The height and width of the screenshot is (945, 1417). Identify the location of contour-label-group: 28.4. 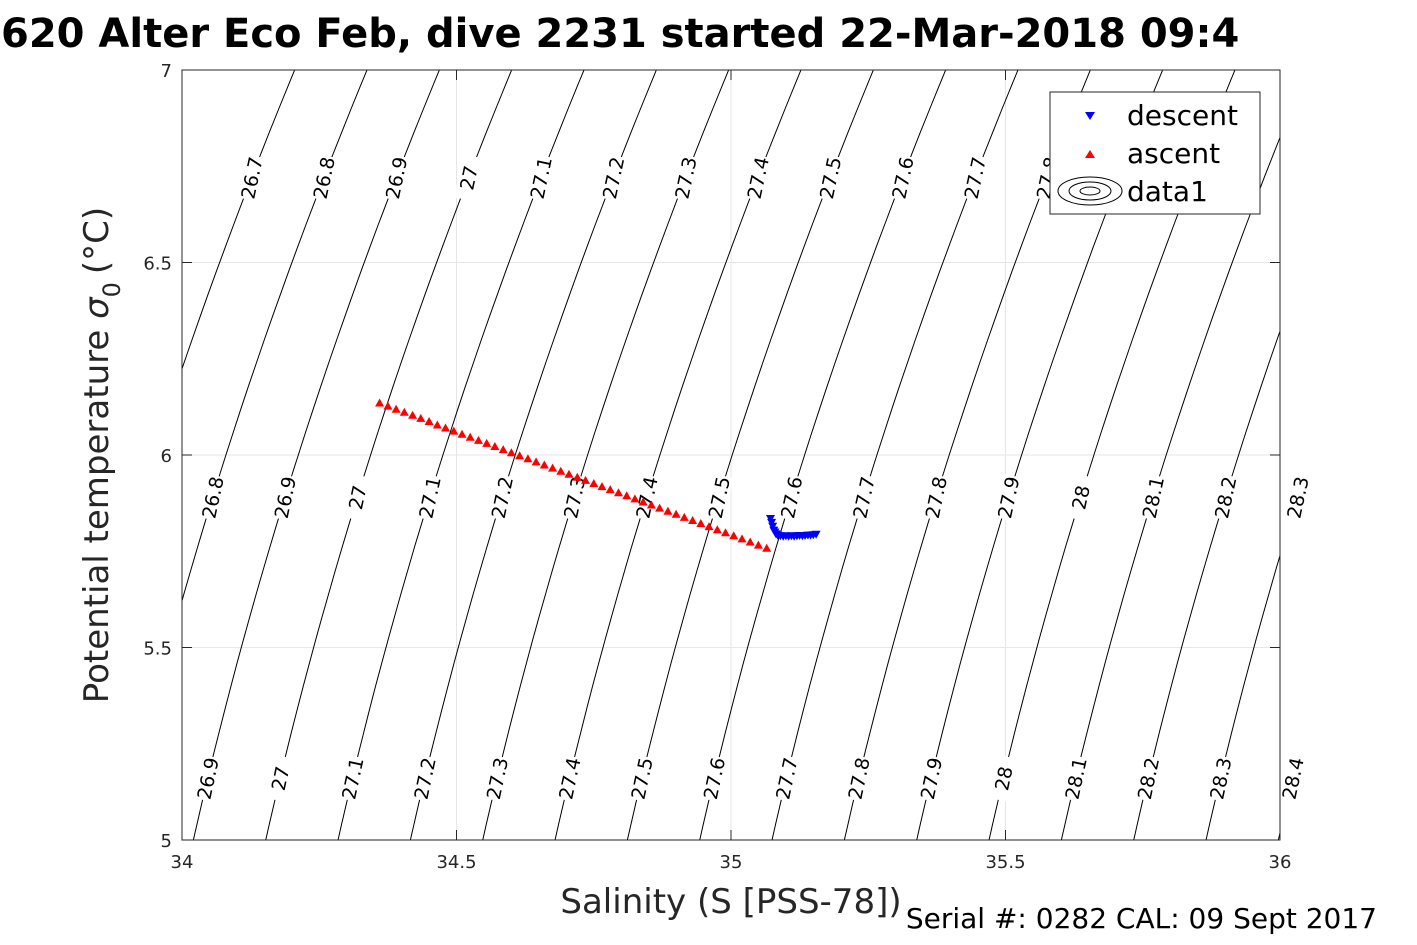
(1293, 778).